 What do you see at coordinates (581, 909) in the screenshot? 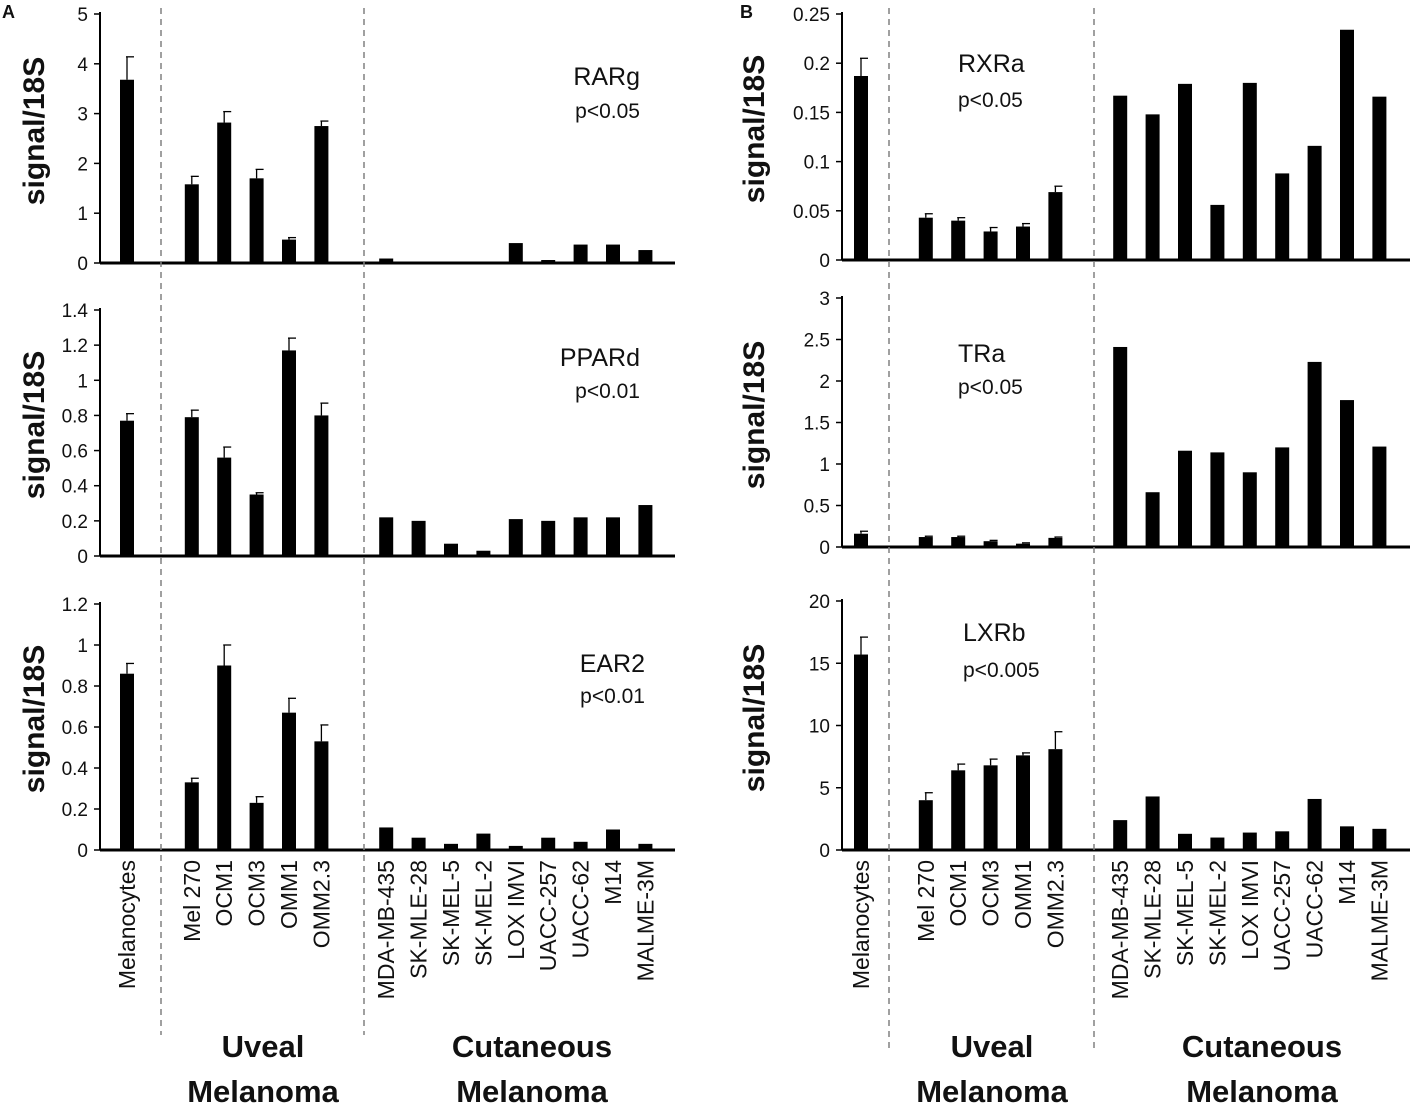
I see `x-tick-label-uacc-62: UACC-62` at bounding box center [581, 909].